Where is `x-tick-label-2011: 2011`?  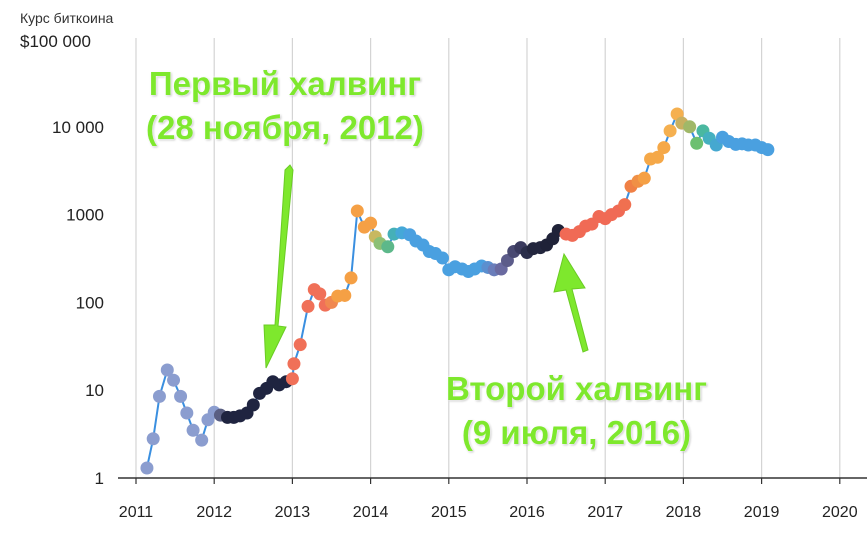 x-tick-label-2011: 2011 is located at coordinates (136, 512).